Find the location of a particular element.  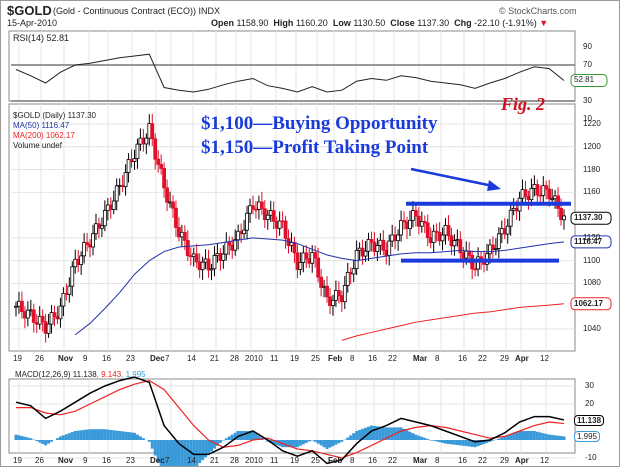

macd-signal-value: , 9.143 is located at coordinates (109, 374).